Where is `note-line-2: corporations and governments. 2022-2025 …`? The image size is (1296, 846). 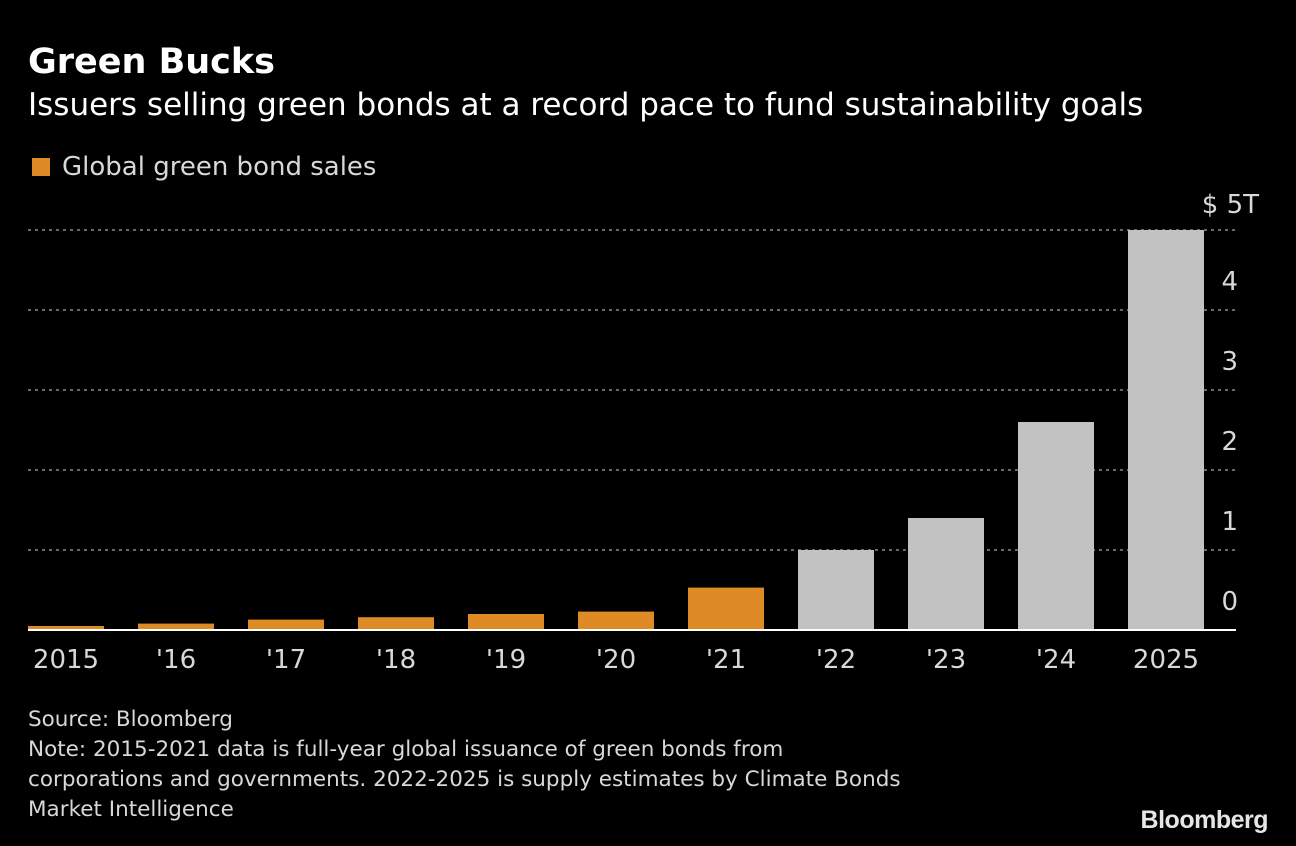 note-line-2: corporations and governments. 2022-2025 … is located at coordinates (464, 779).